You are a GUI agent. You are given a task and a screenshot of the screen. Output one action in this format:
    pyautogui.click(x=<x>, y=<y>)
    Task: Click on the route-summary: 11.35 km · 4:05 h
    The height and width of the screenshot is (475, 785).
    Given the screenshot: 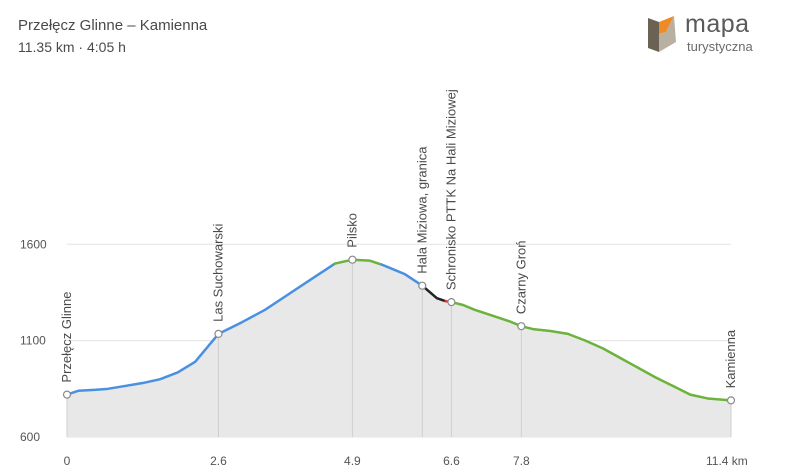 What is the action you would take?
    pyautogui.click(x=72, y=47)
    